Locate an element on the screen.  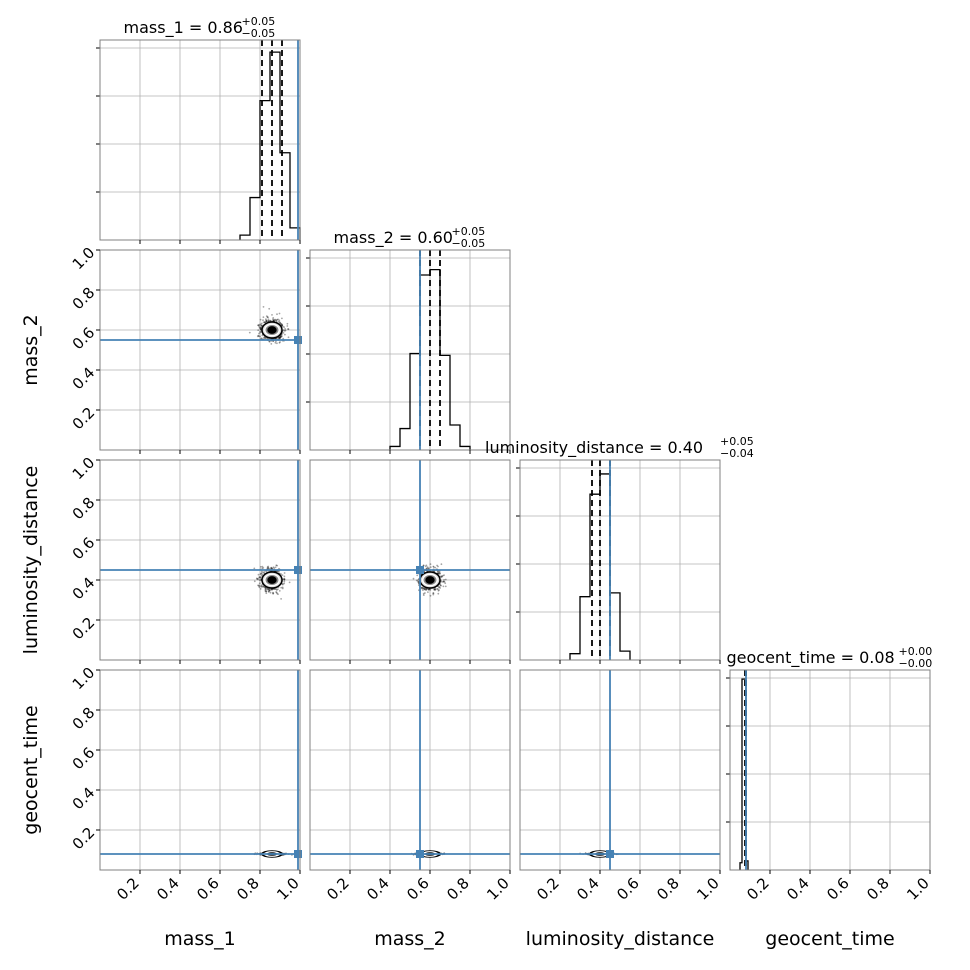
histogram-geocent_time is located at coordinates (744, 774).